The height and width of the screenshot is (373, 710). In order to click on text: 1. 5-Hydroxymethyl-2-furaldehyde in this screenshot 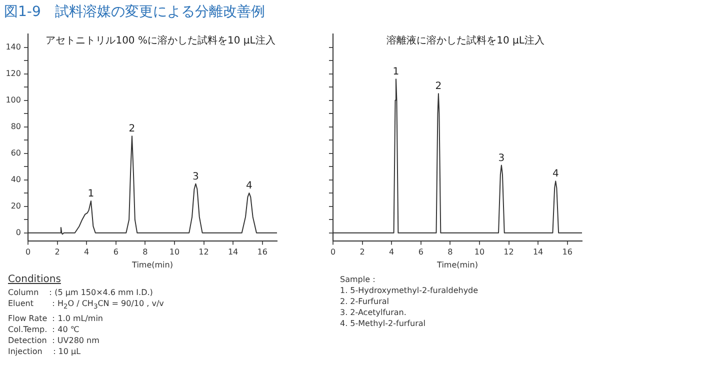, I will do `click(410, 290)`.